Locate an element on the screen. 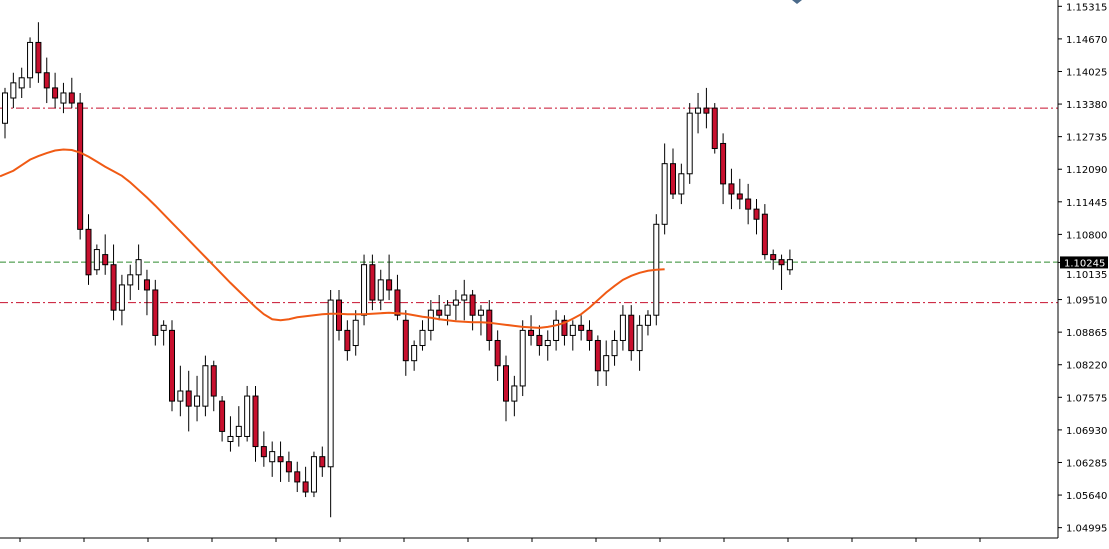 This screenshot has width=1109, height=549. price-tick-label: 1.12090 is located at coordinates (1086, 170).